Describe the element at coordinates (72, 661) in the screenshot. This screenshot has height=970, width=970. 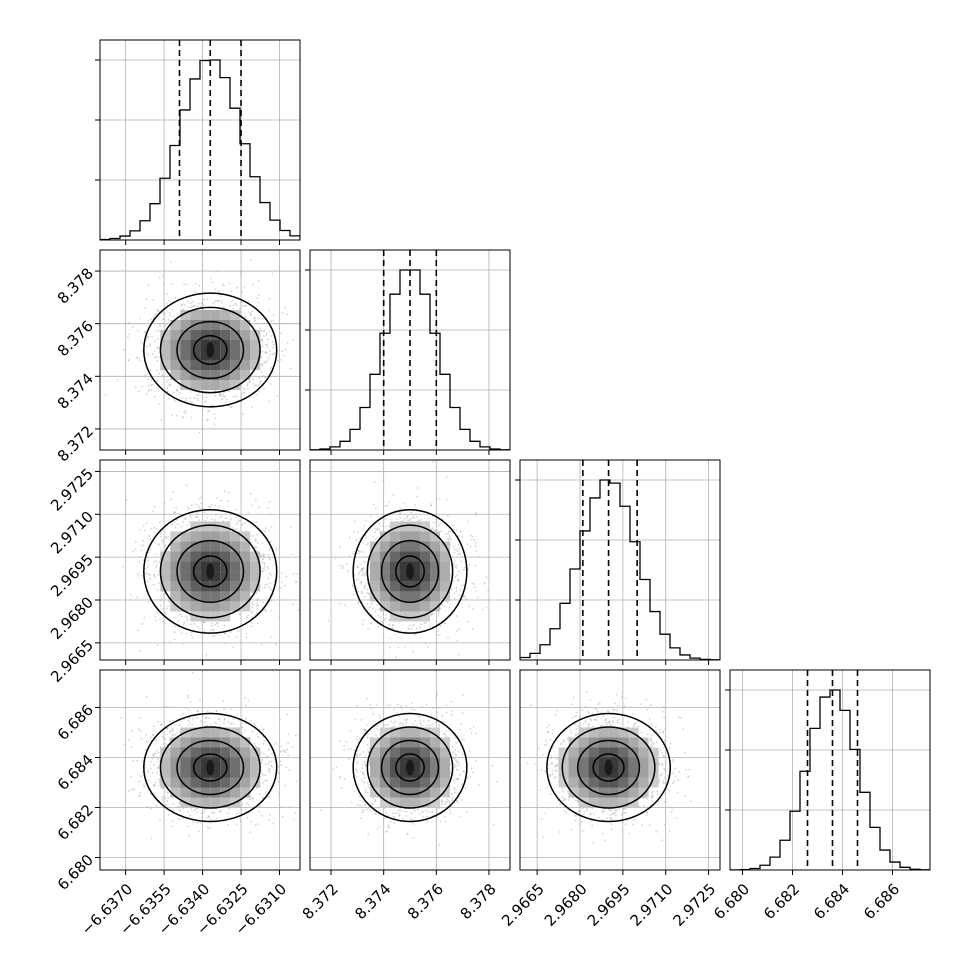
I see `y-tick-label: 2.9665` at that location.